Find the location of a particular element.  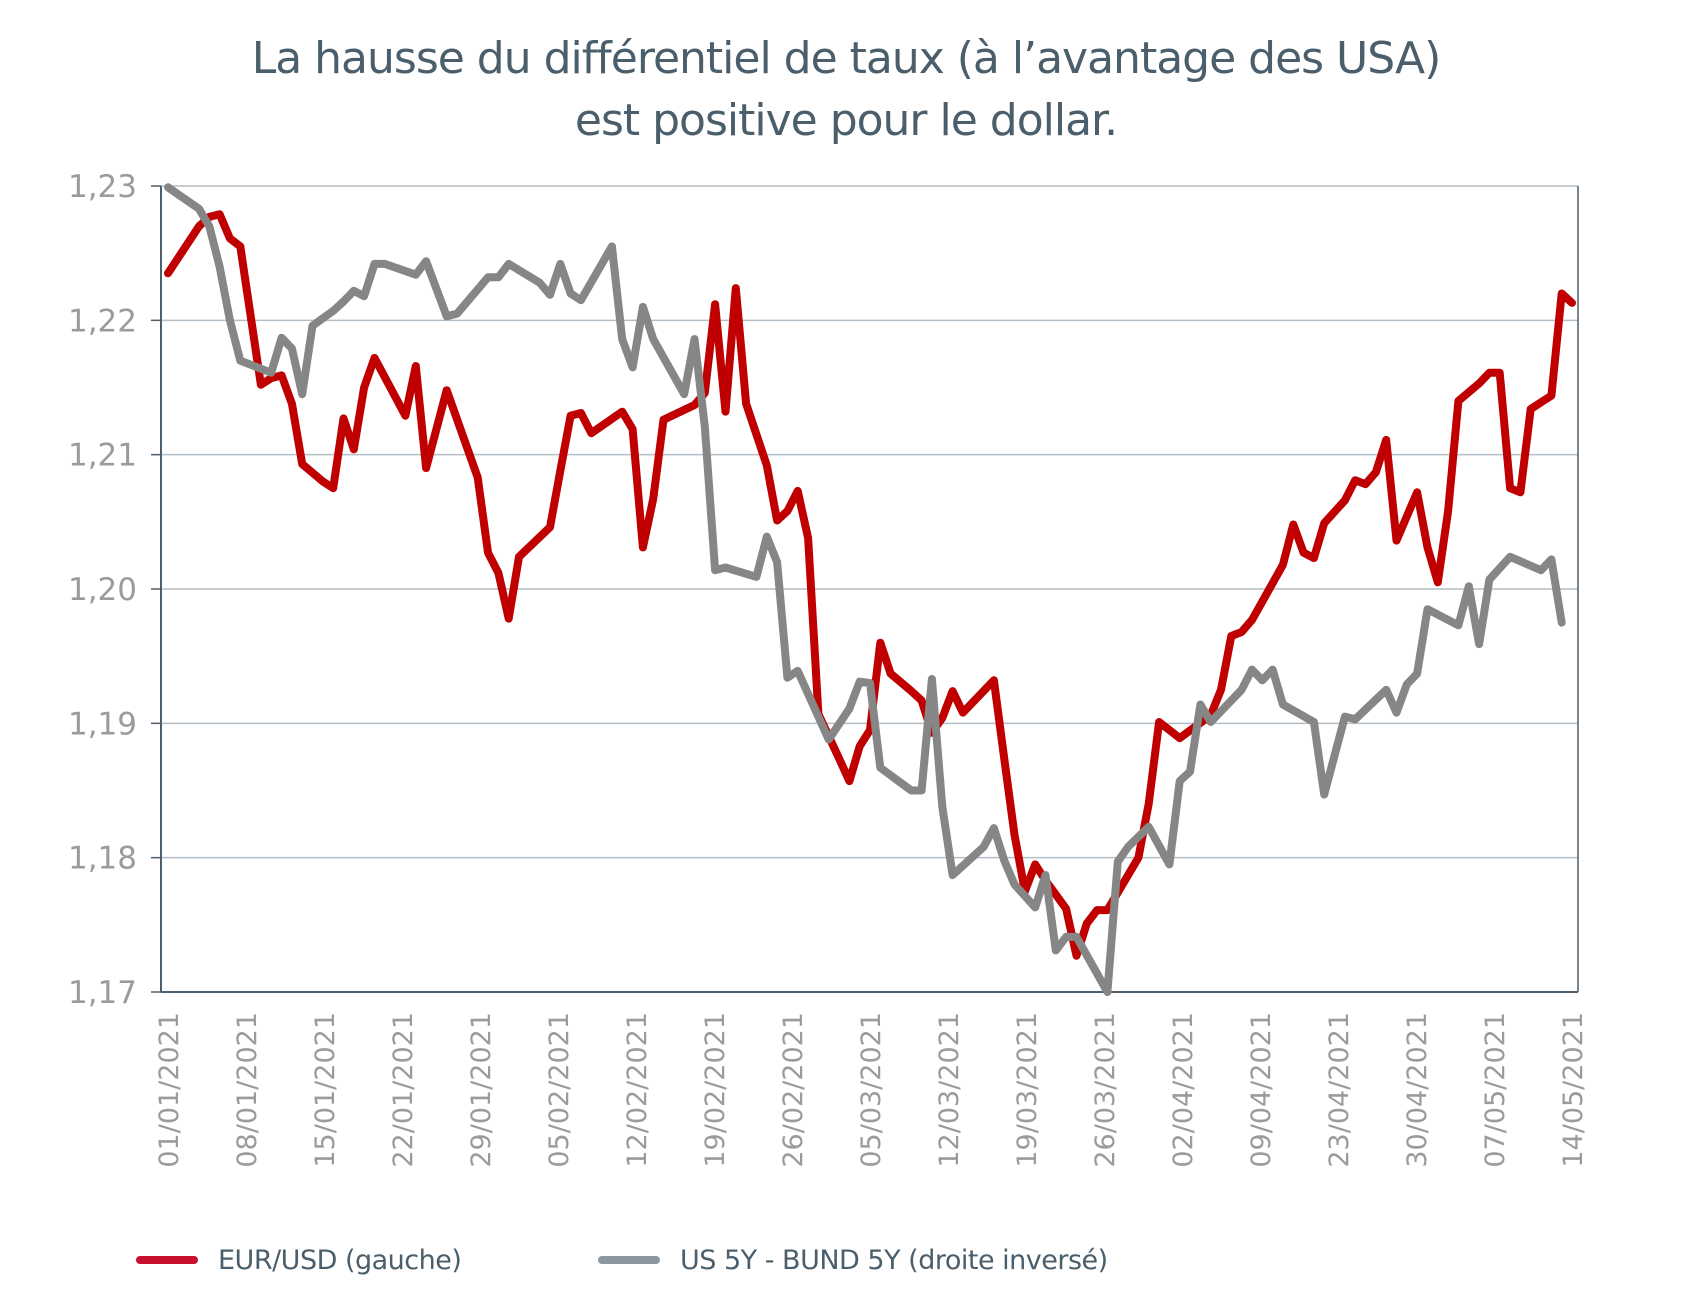

y-axis-tick-label: 1,18 is located at coordinates (102, 859).